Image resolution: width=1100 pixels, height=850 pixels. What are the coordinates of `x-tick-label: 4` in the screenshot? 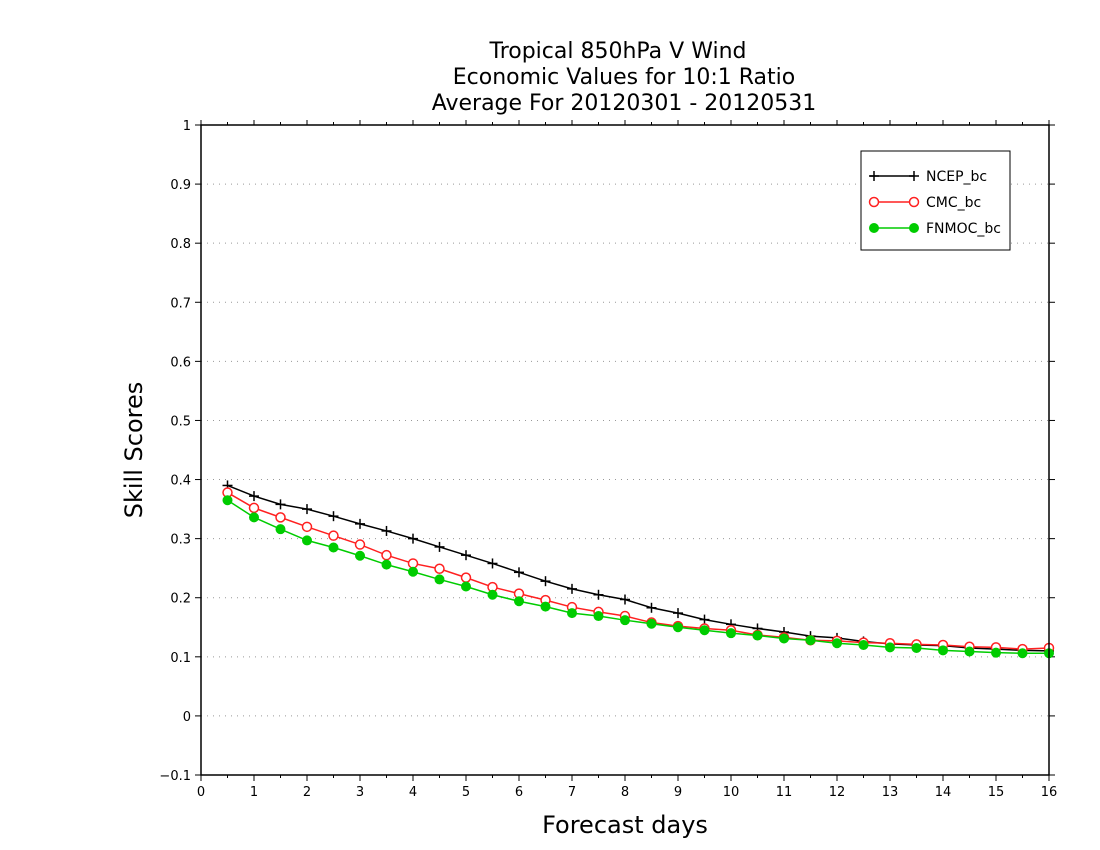 It's located at (413, 792).